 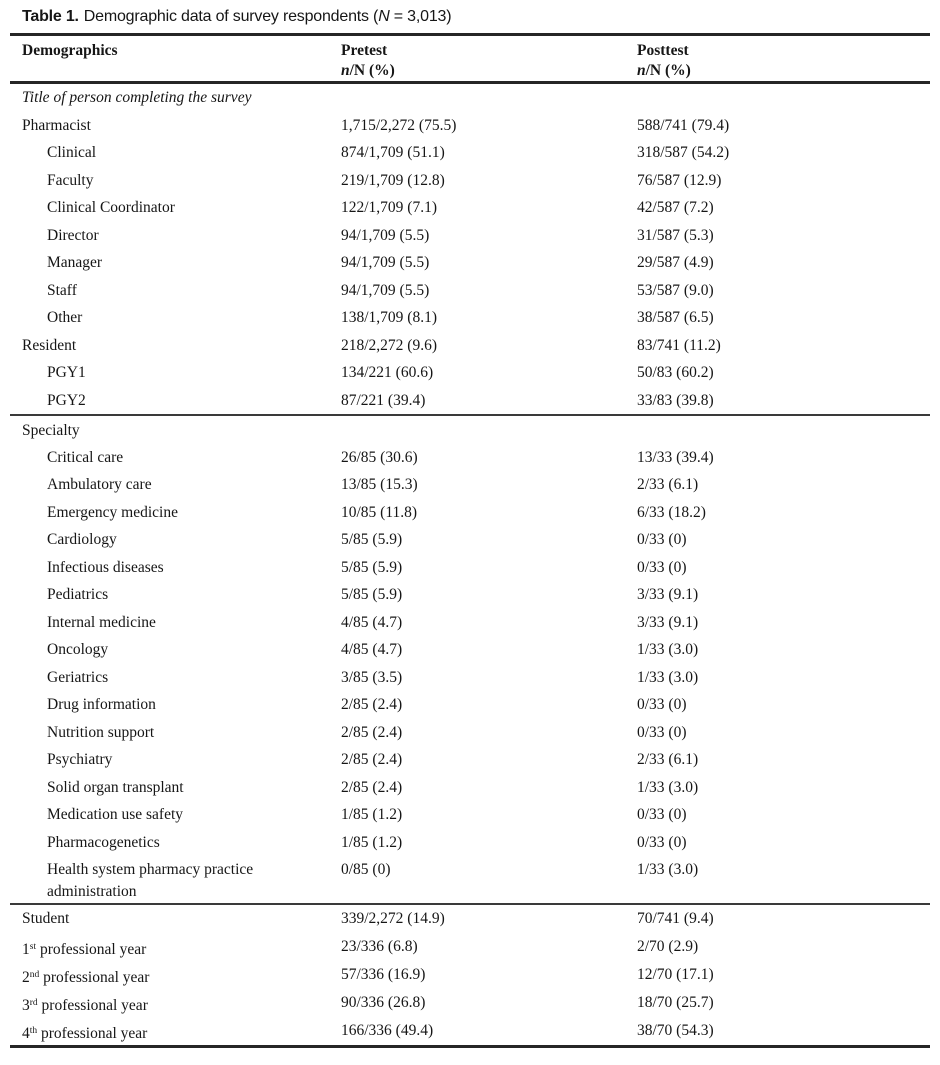 What do you see at coordinates (137, 97) in the screenshot?
I see `row-label: Title of person completing the survey` at bounding box center [137, 97].